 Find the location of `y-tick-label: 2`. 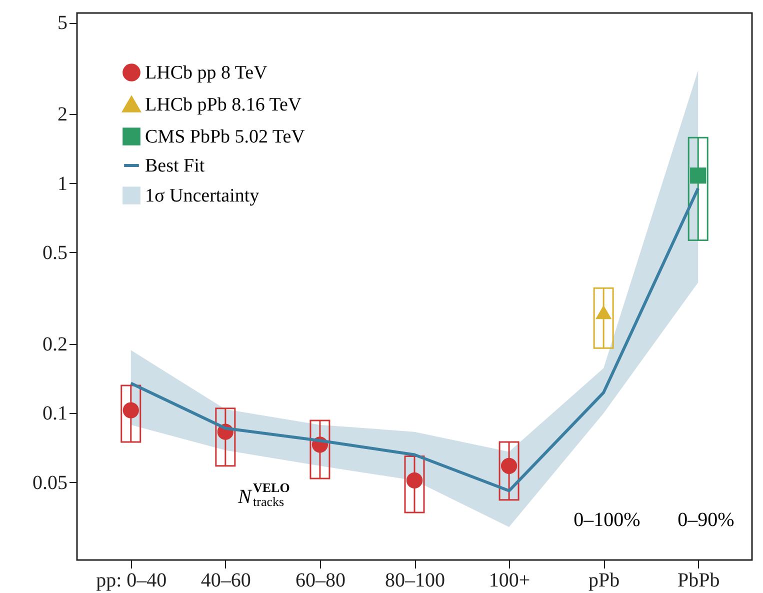

y-tick-label: 2 is located at coordinates (63, 115).